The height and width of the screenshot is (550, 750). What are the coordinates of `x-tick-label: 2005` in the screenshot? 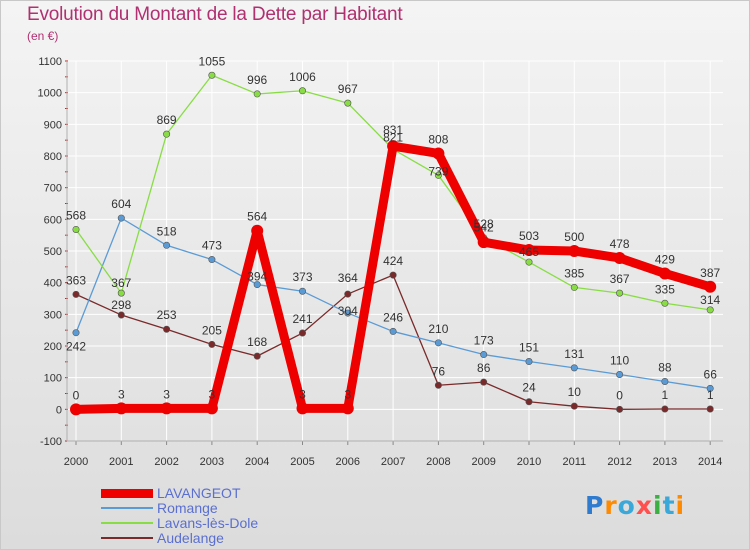 It's located at (302, 462).